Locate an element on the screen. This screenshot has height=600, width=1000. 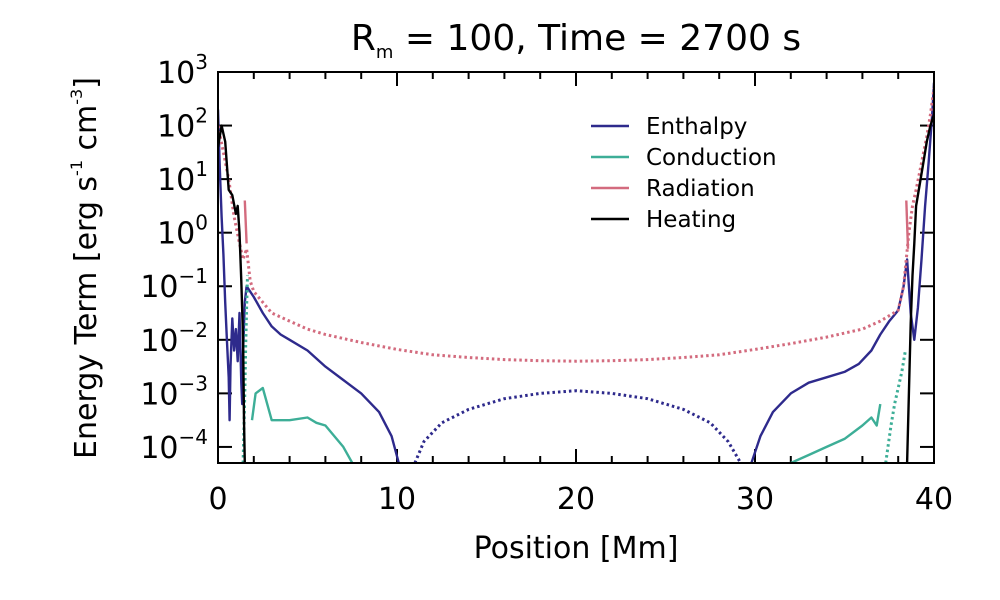
y-tick-label: 10² is located at coordinates (182, 124).